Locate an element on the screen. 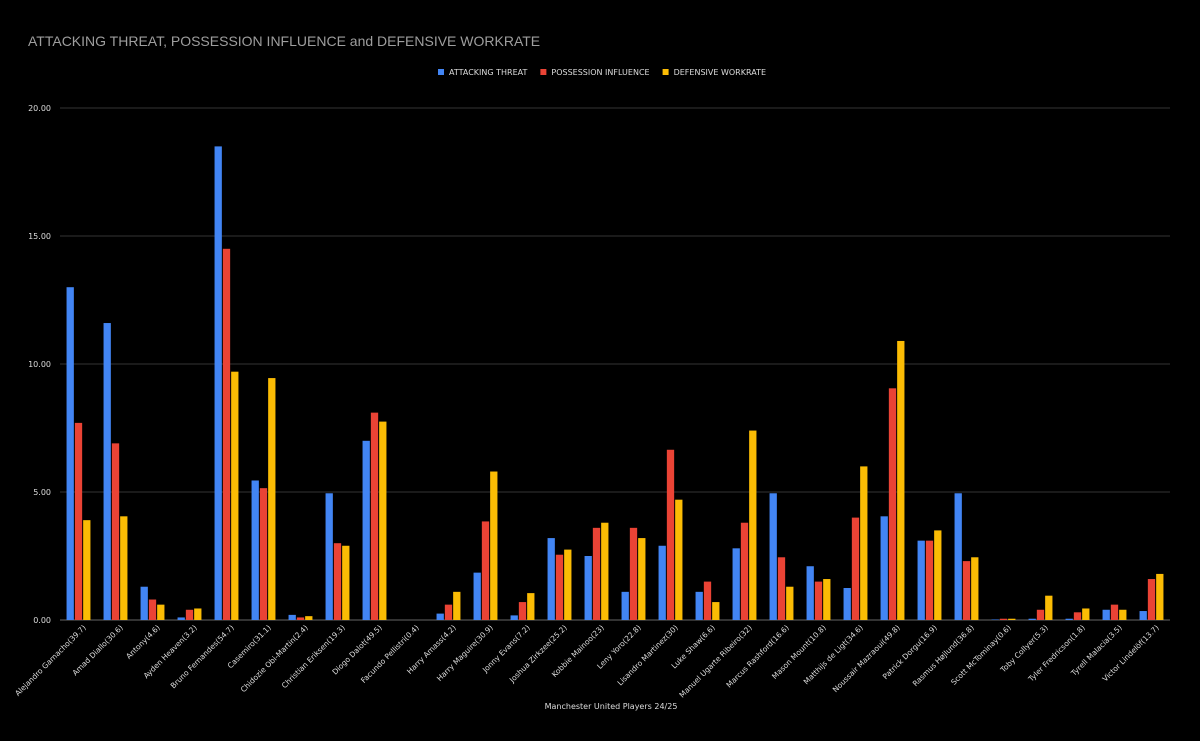 The width and height of the screenshot is (1200, 741). x-tick-label: Noussair Mazraoui(49.8) is located at coordinates (866, 658).